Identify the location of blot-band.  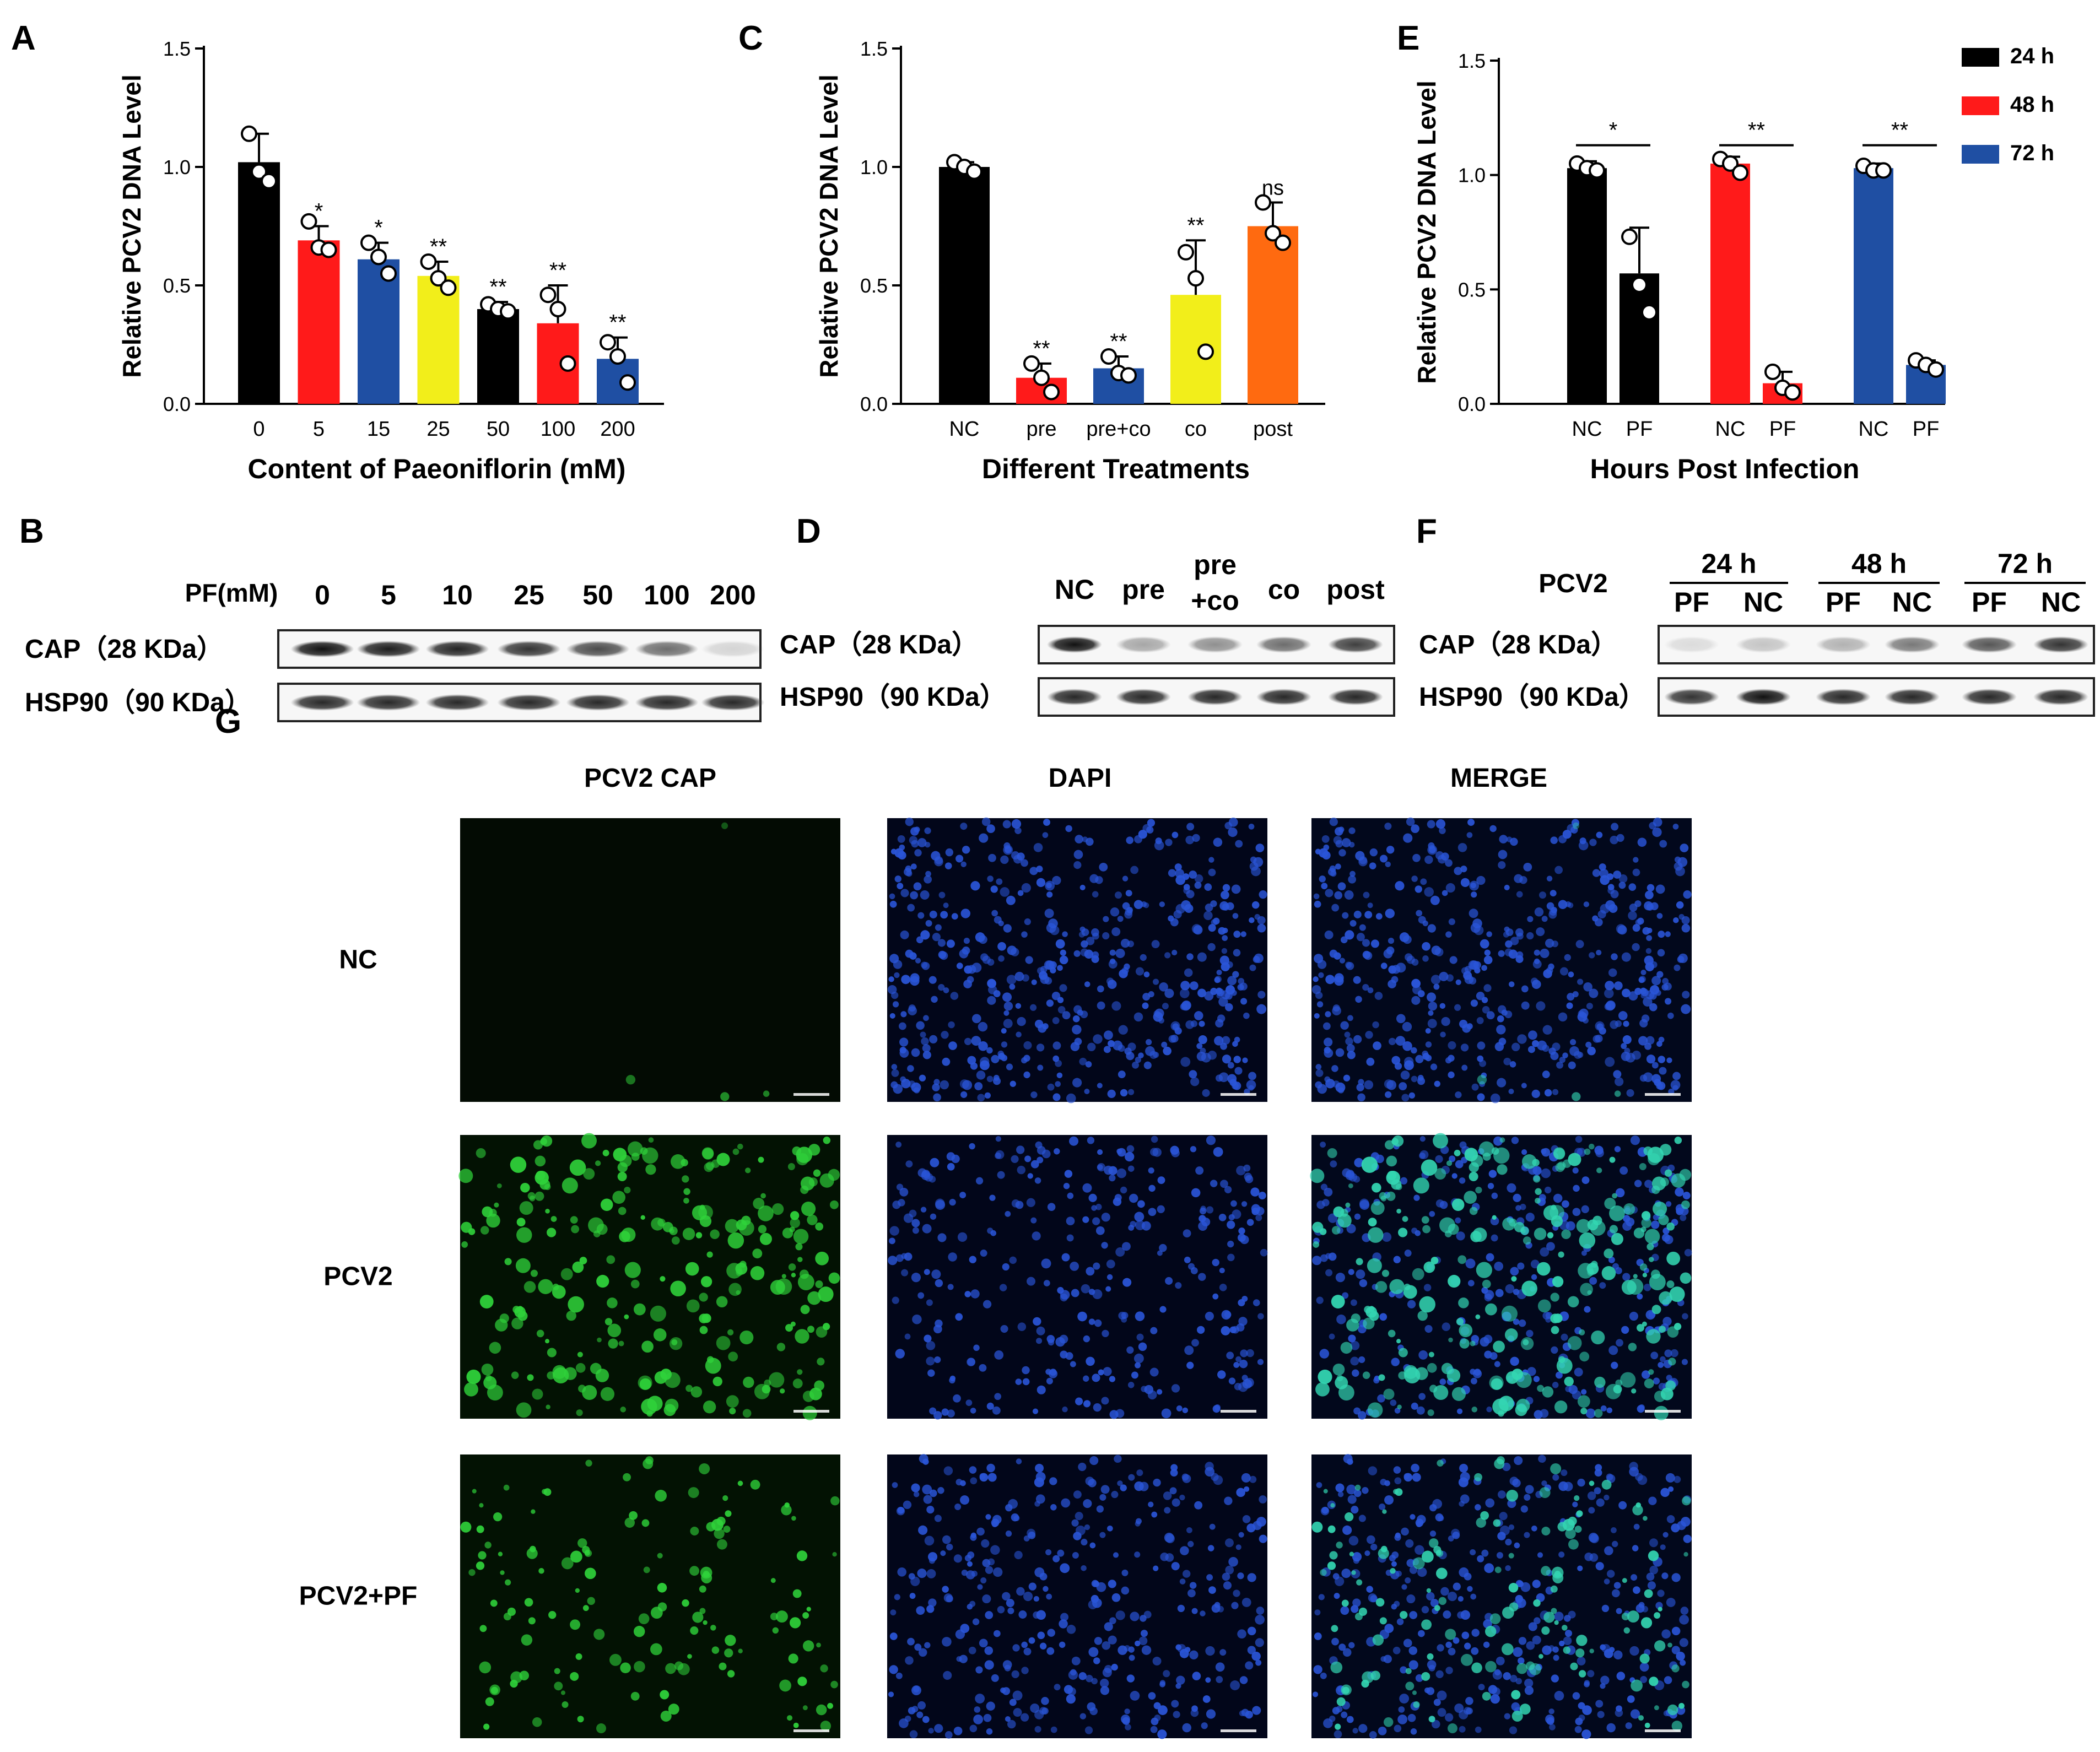
(529, 649).